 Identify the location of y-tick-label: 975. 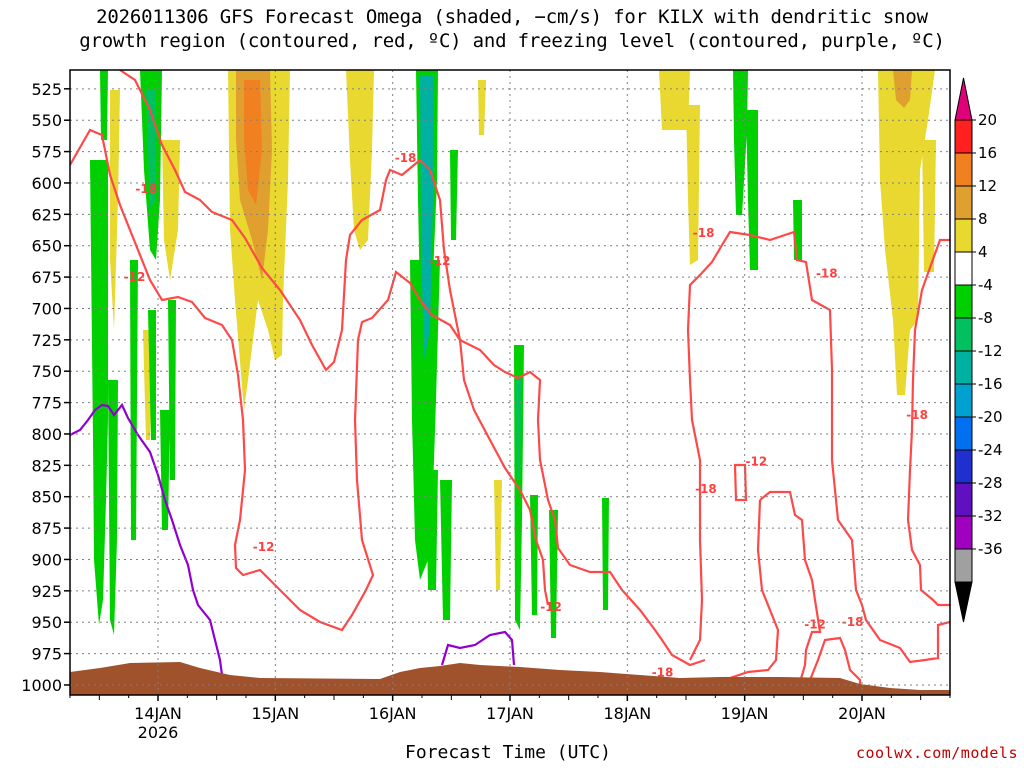
(46, 654).